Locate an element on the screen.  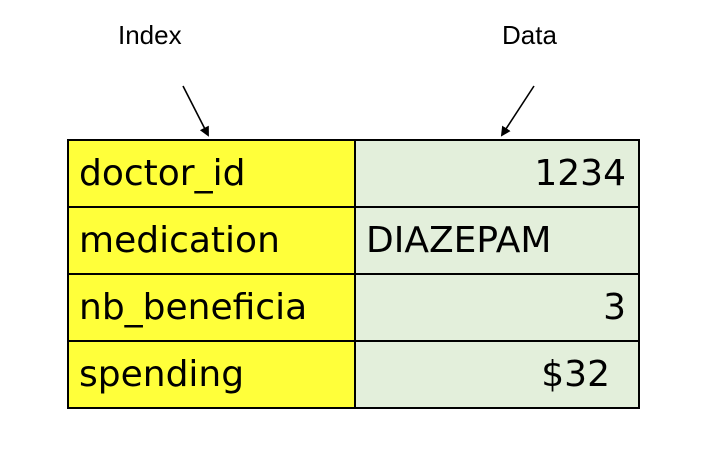
index-cell: nb_beneficia is located at coordinates (211, 307).